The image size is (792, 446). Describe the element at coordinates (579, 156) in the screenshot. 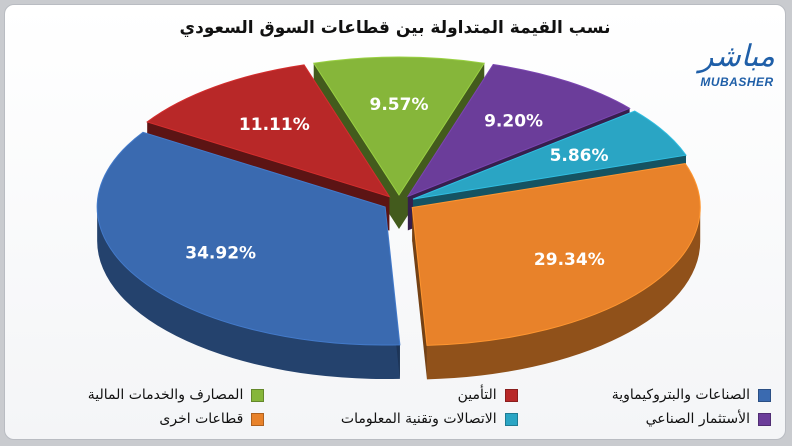

I see `pie-data-label-4: 5.86%` at that location.